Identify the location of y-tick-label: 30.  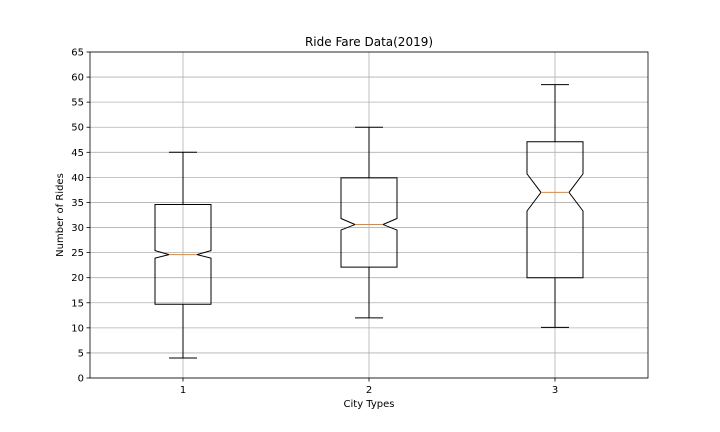
(77, 228).